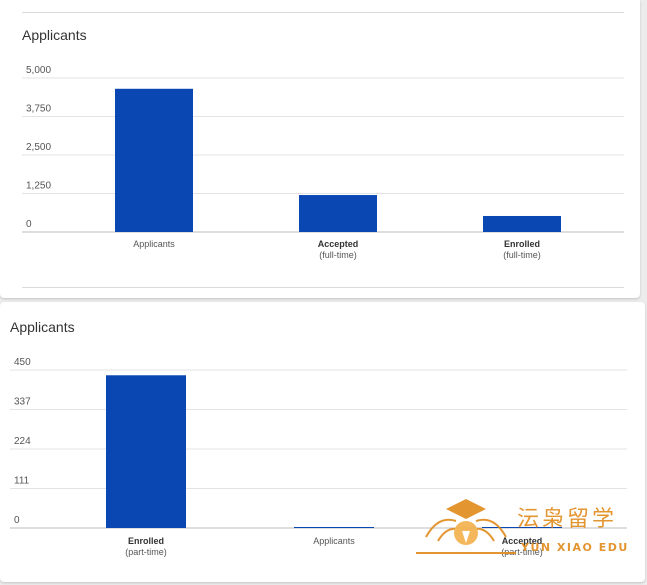  I want to click on y-tick-label: 3,750, so click(38, 109).